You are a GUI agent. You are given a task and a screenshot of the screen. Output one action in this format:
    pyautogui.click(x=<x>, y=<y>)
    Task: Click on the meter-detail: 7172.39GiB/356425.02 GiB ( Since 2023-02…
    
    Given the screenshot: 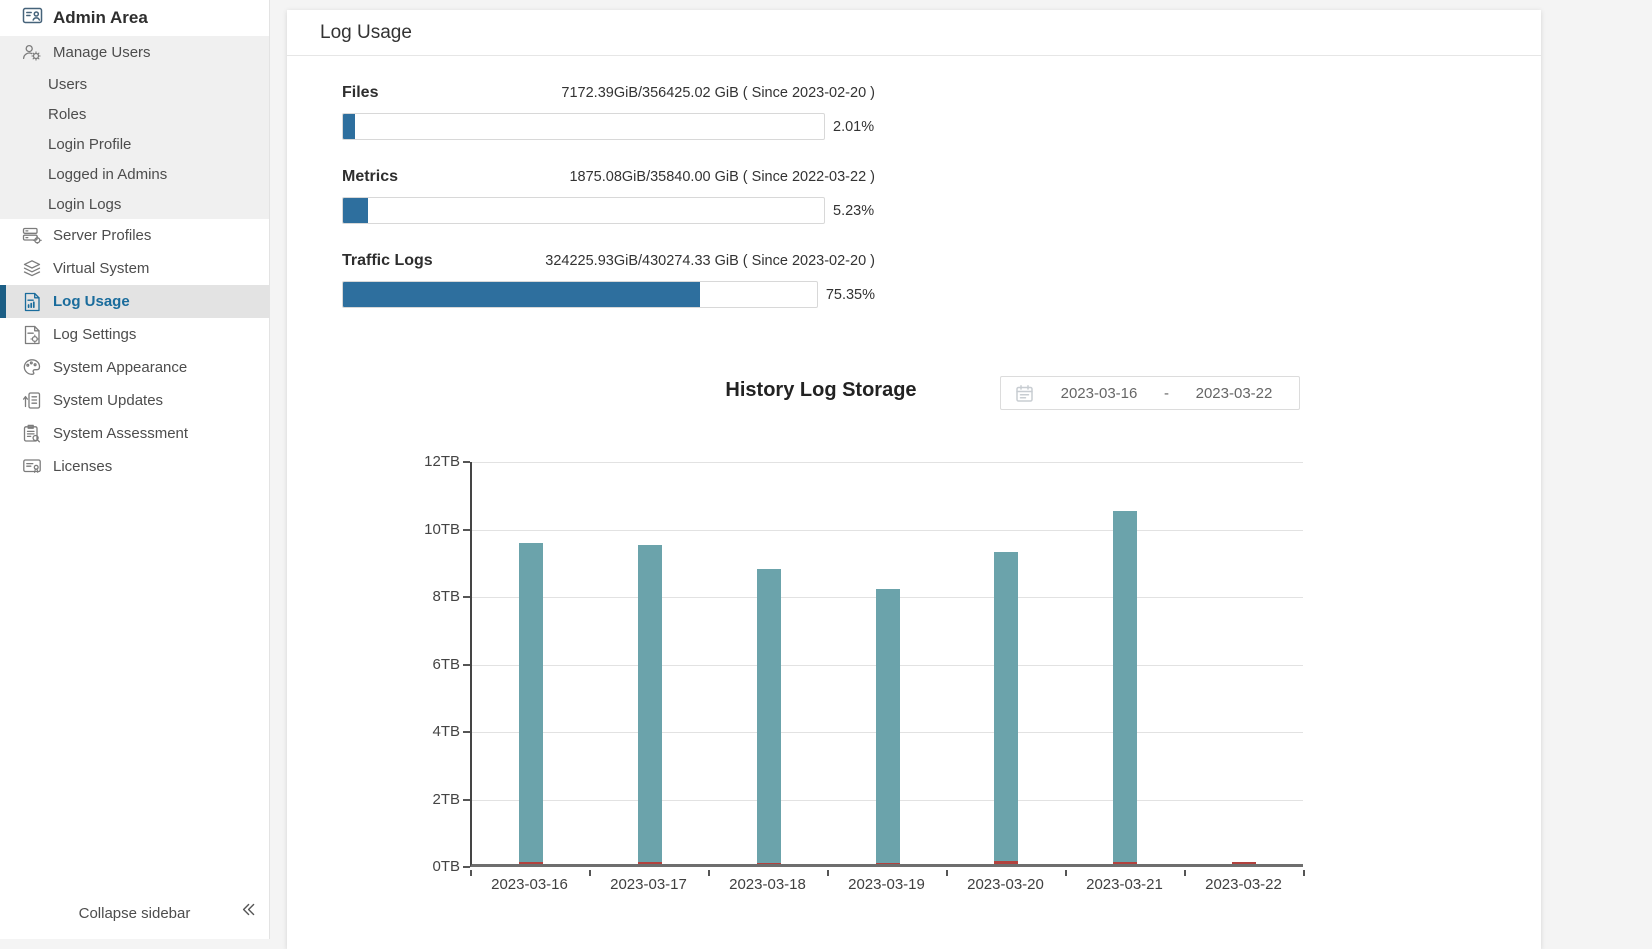 What is the action you would take?
    pyautogui.click(x=718, y=93)
    